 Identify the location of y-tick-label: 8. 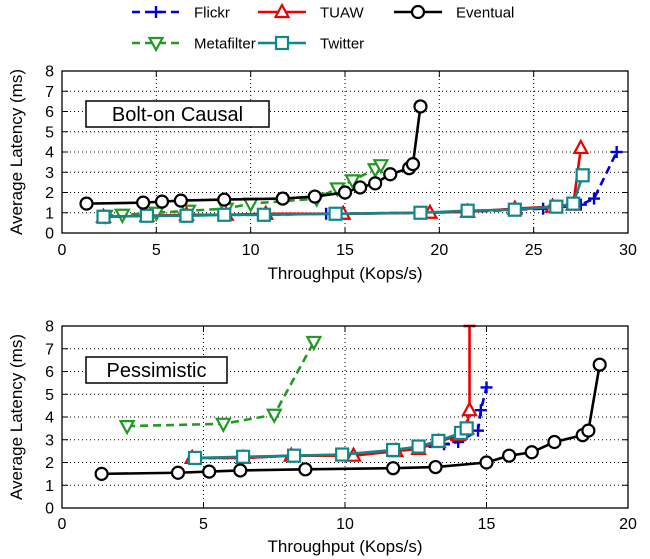
(49, 72).